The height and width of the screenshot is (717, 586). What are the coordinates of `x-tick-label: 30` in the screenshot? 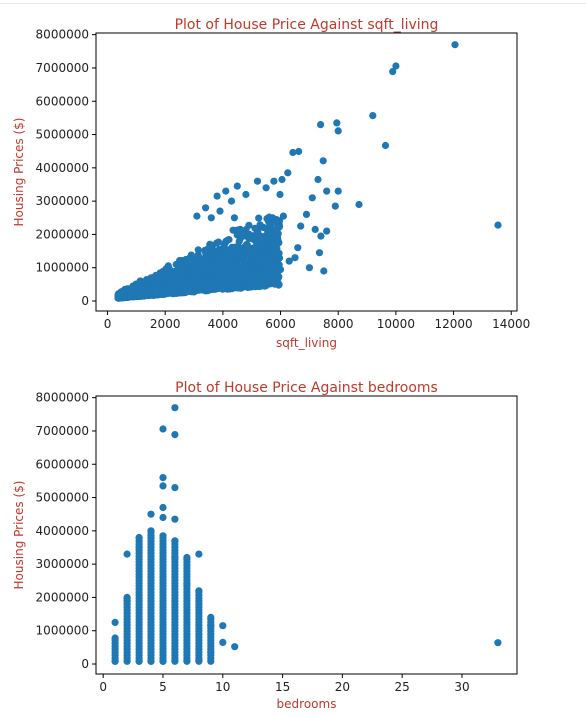 It's located at (461, 687).